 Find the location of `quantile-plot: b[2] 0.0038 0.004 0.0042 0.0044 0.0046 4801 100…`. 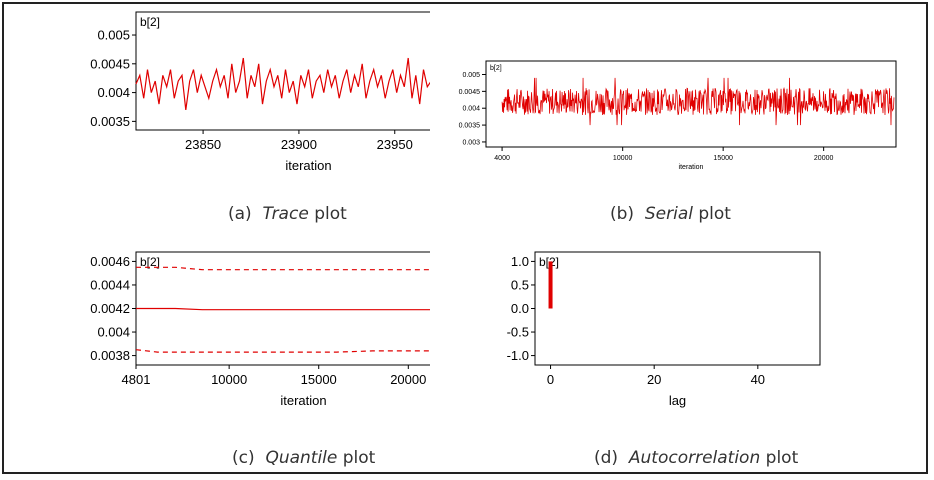

quantile-plot: b[2] 0.0038 0.004 0.0042 0.0044 0.0046 4801 100… is located at coordinates (260, 329).